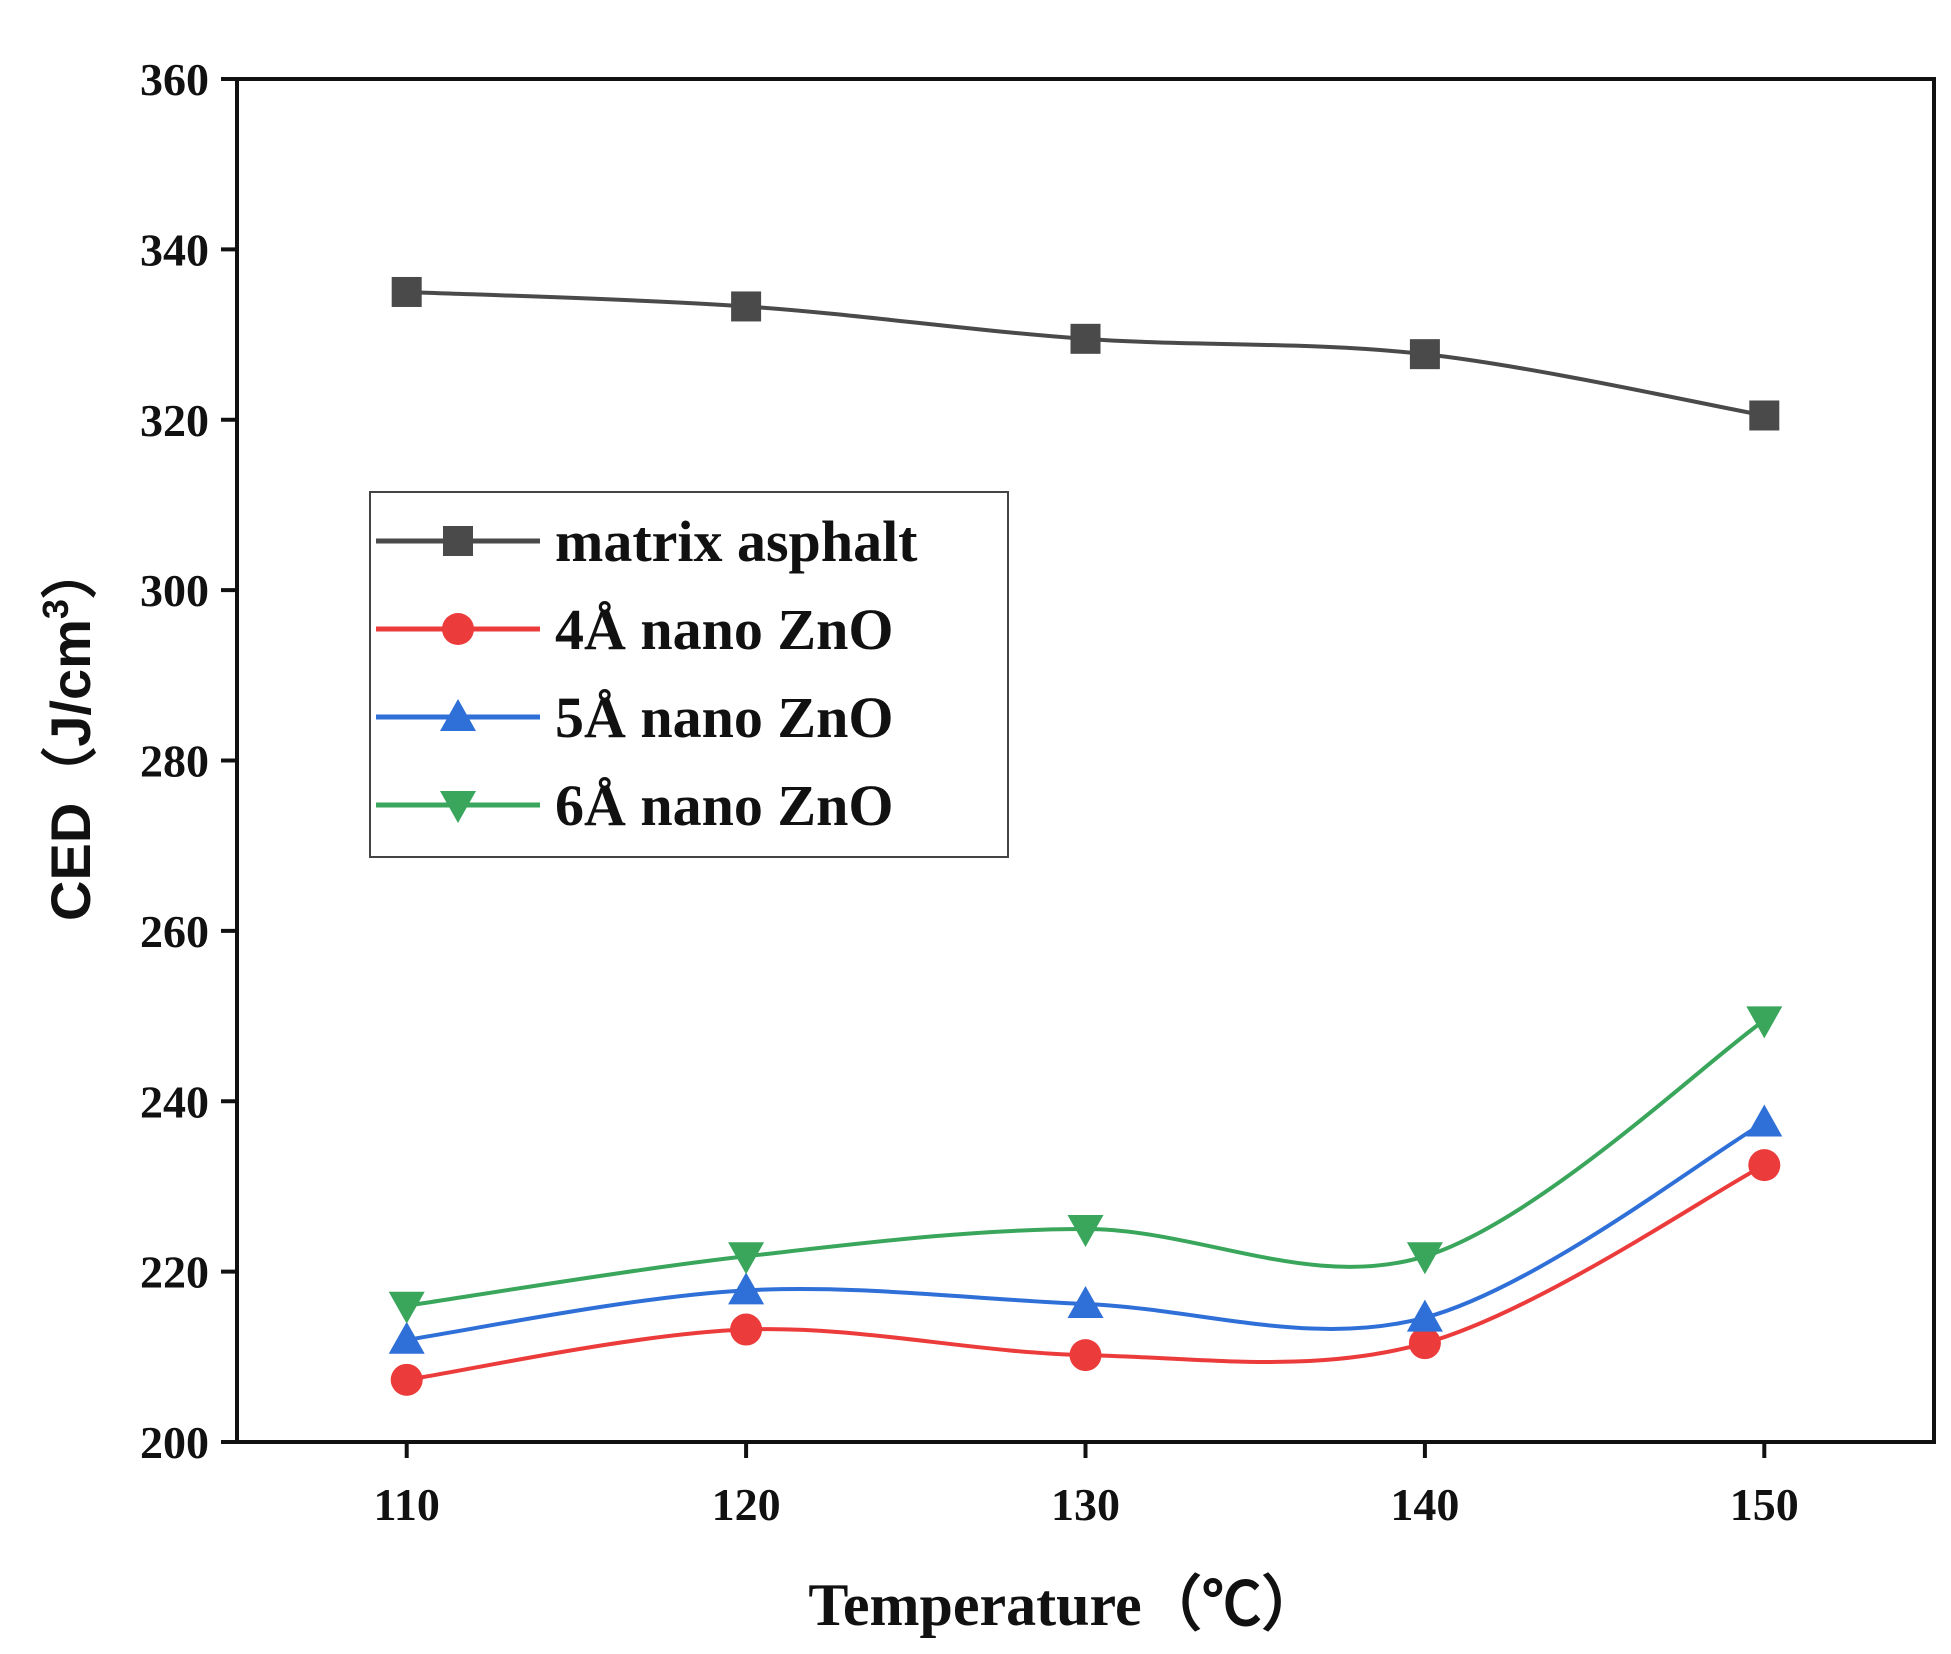 The height and width of the screenshot is (1654, 1951). What do you see at coordinates (174, 249) in the screenshot?
I see `y-tick-label: 340` at bounding box center [174, 249].